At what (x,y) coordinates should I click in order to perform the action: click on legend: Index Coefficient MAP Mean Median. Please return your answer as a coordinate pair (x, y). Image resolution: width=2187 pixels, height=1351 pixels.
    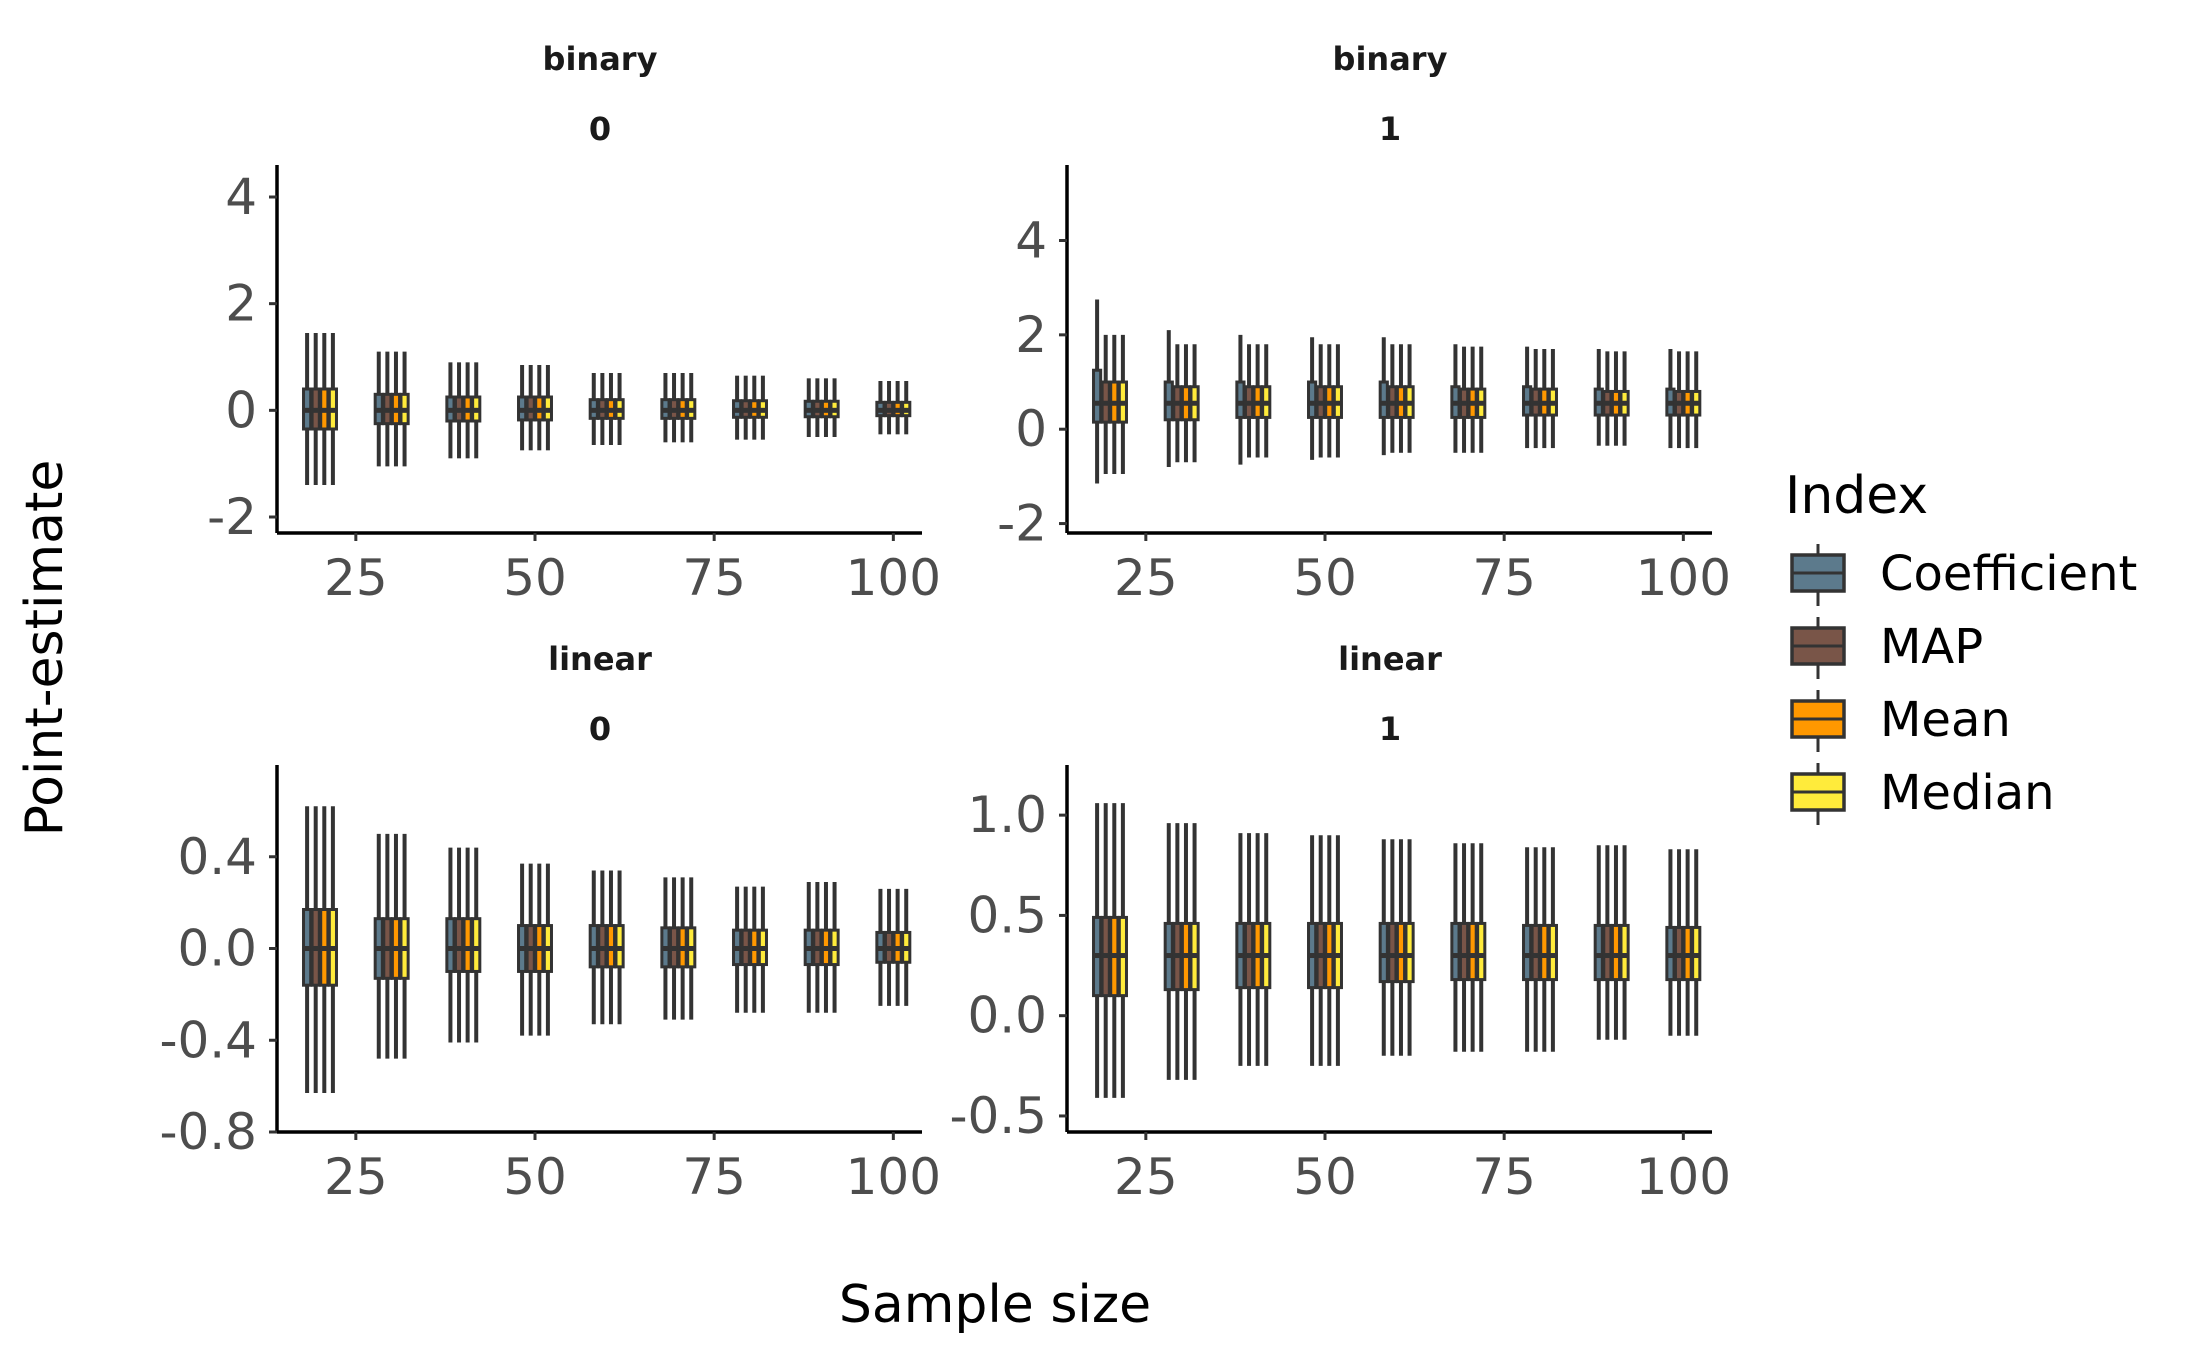
    Looking at the image, I should click on (1961, 645).